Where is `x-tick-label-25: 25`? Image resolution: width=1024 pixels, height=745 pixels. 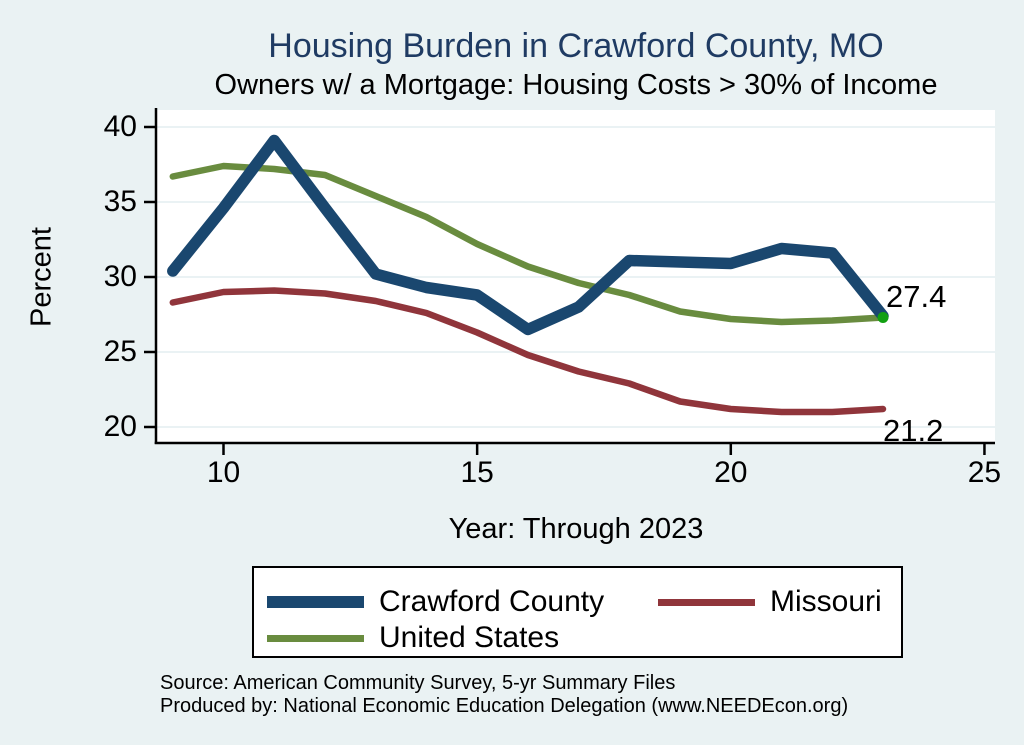
x-tick-label-25: 25 is located at coordinates (984, 472).